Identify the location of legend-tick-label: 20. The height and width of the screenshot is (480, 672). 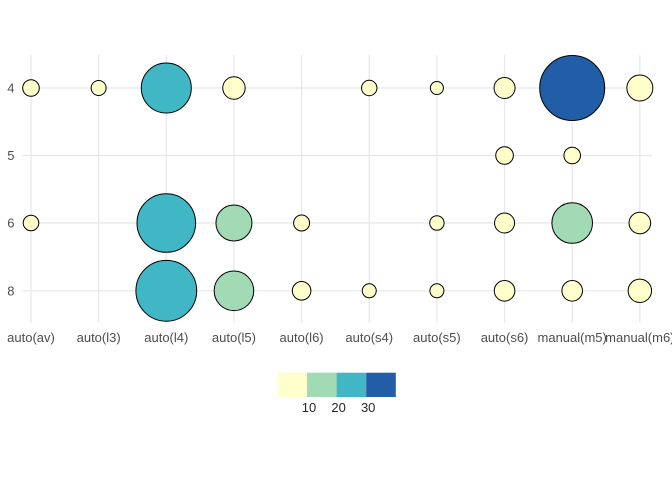
(338, 407).